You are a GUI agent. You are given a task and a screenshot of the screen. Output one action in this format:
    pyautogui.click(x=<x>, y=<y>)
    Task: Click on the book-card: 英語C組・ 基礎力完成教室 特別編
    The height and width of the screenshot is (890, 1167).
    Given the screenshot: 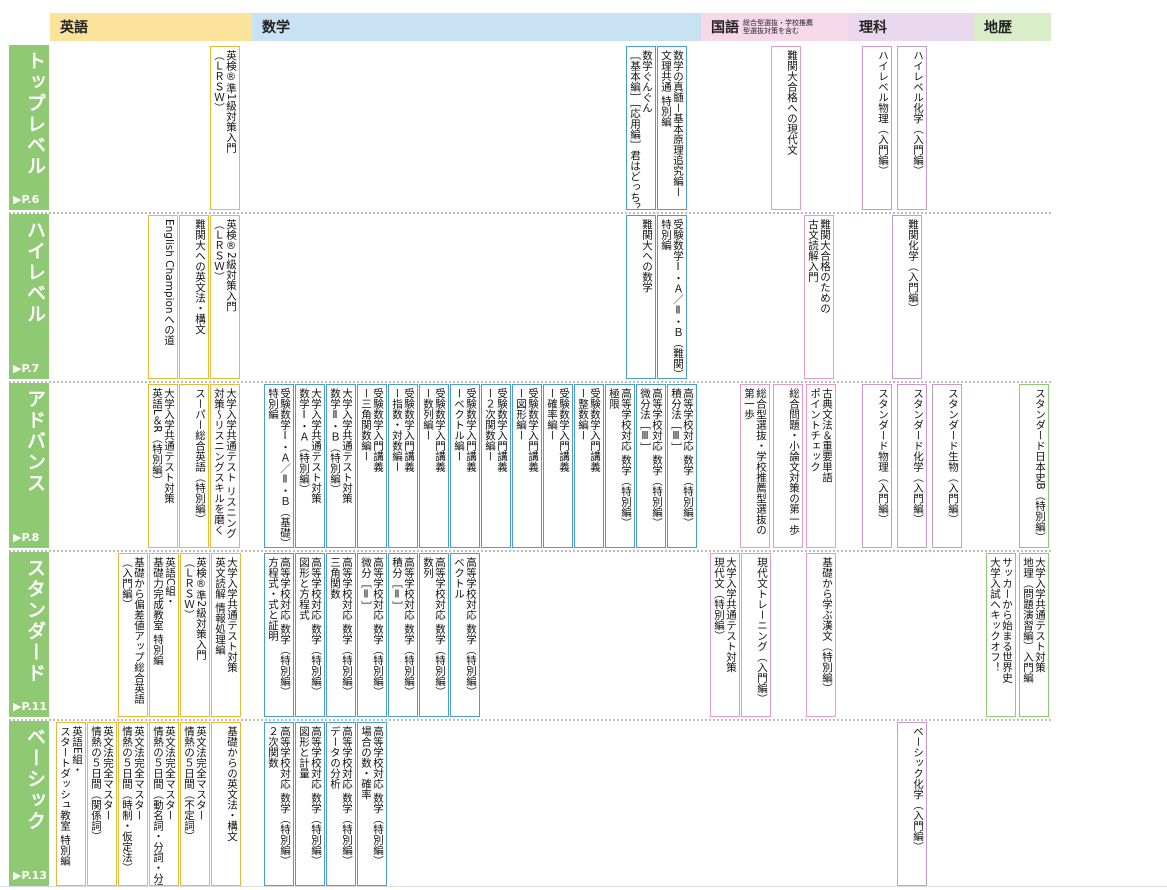 What is the action you would take?
    pyautogui.click(x=164, y=635)
    